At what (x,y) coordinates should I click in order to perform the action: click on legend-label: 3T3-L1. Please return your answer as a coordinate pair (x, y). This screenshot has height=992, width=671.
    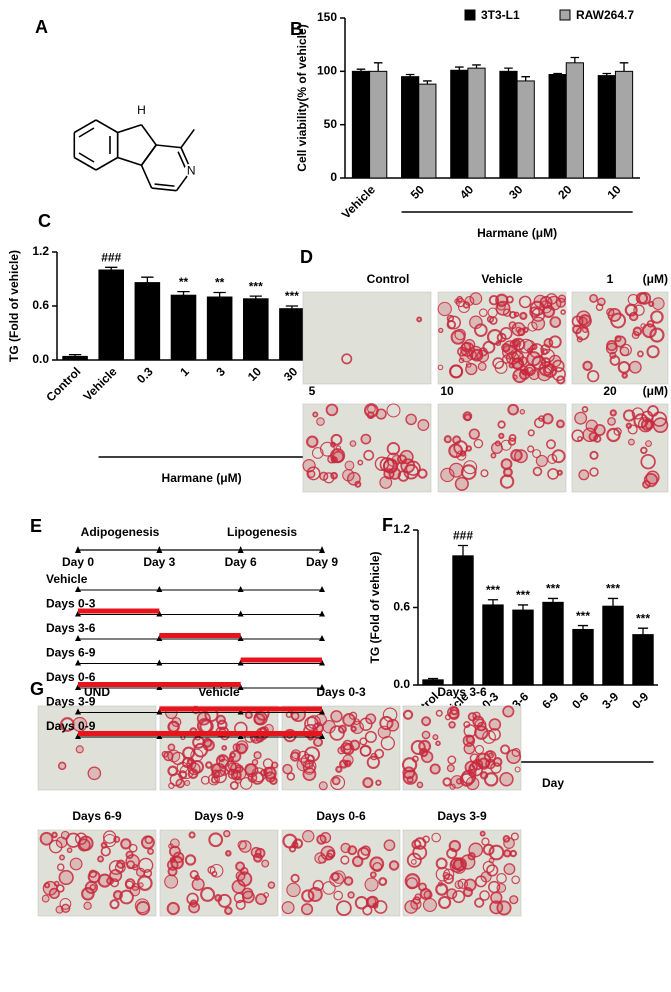
    Looking at the image, I should click on (500, 15).